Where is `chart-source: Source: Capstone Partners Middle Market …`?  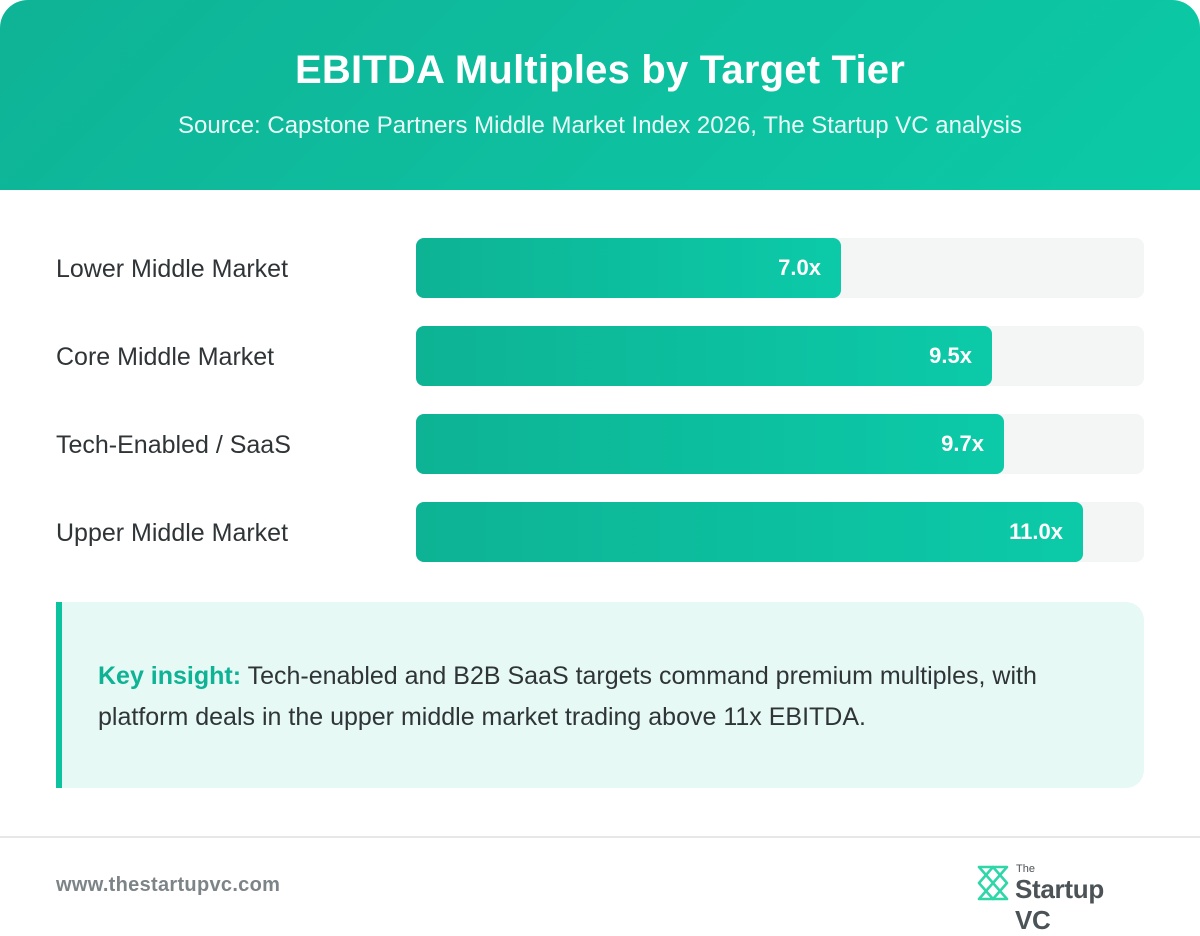
chart-source: Source: Capstone Partners Middle Market … is located at coordinates (600, 125).